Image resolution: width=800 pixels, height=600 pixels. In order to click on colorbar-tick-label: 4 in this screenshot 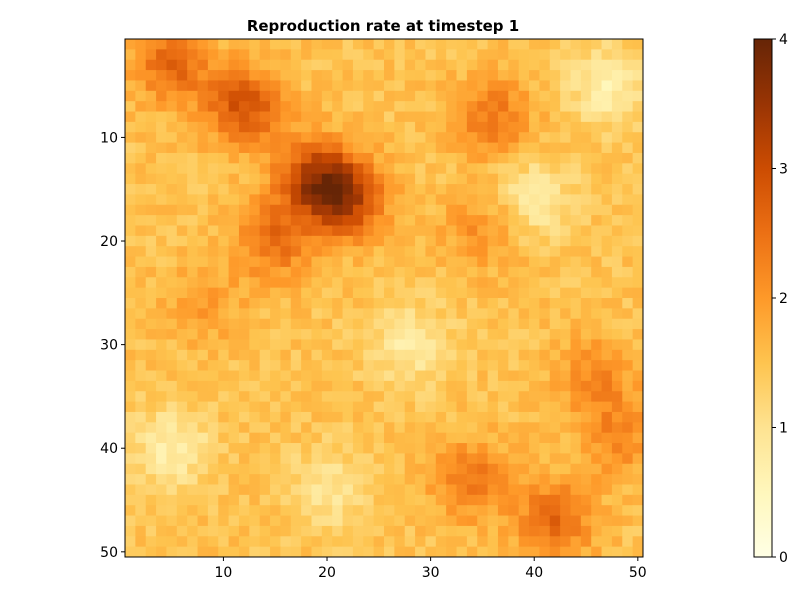, I will do `click(783, 40)`.